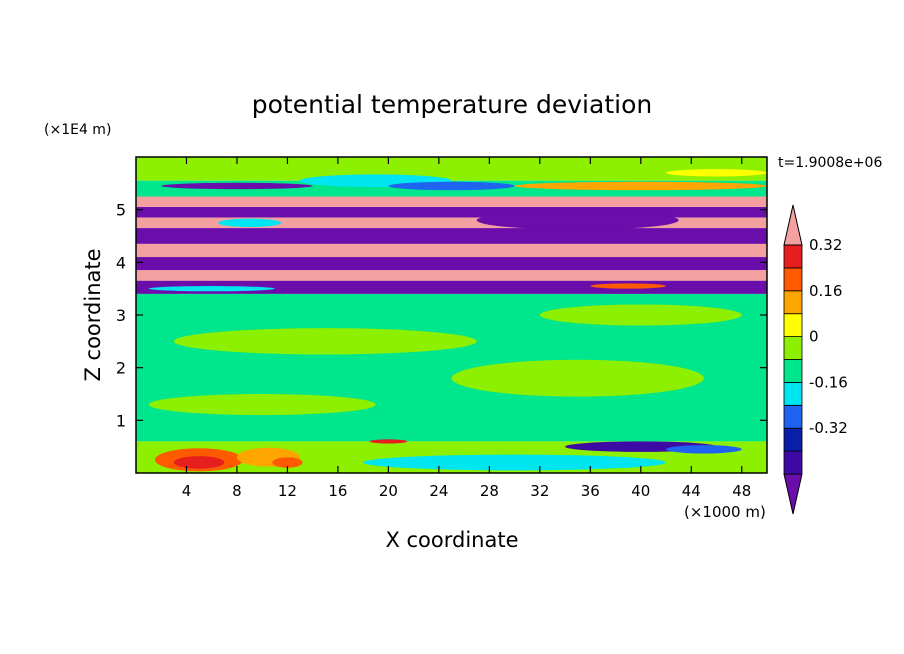 The width and height of the screenshot is (904, 654). What do you see at coordinates (828, 428) in the screenshot?
I see `colorbar-tick-label: -0.32` at bounding box center [828, 428].